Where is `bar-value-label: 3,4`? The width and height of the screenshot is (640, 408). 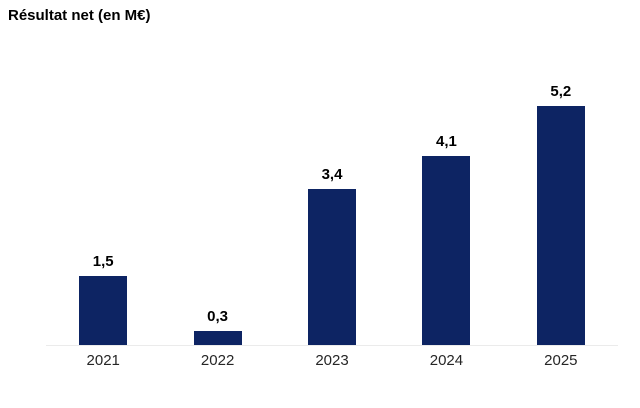
bar-value-label: 3,4 is located at coordinates (332, 174).